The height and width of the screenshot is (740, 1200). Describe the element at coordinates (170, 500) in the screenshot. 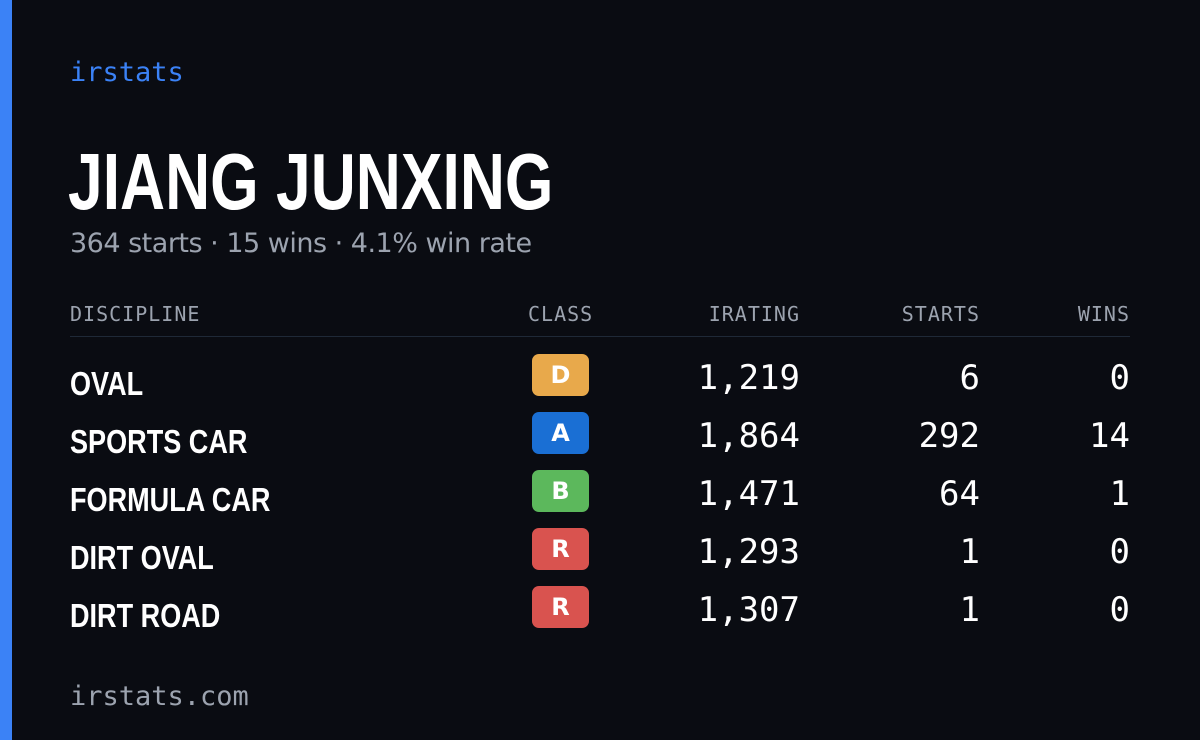

I see `discipline-name: FORMULA CAR` at that location.